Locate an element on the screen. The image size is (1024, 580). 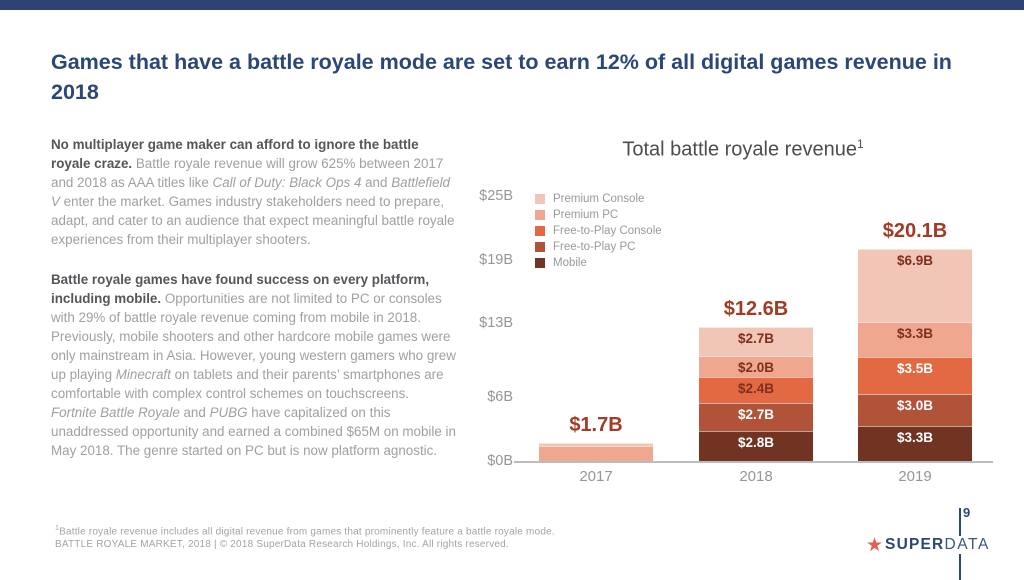
page-number: 9 is located at coordinates (967, 512).